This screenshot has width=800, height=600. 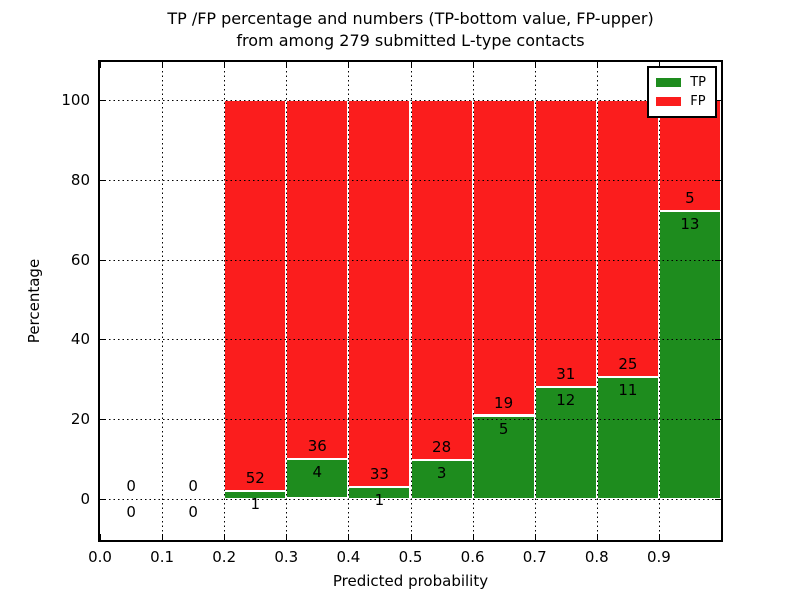 What do you see at coordinates (224, 557) in the screenshot?
I see `x-tick-label: 0.2` at bounding box center [224, 557].